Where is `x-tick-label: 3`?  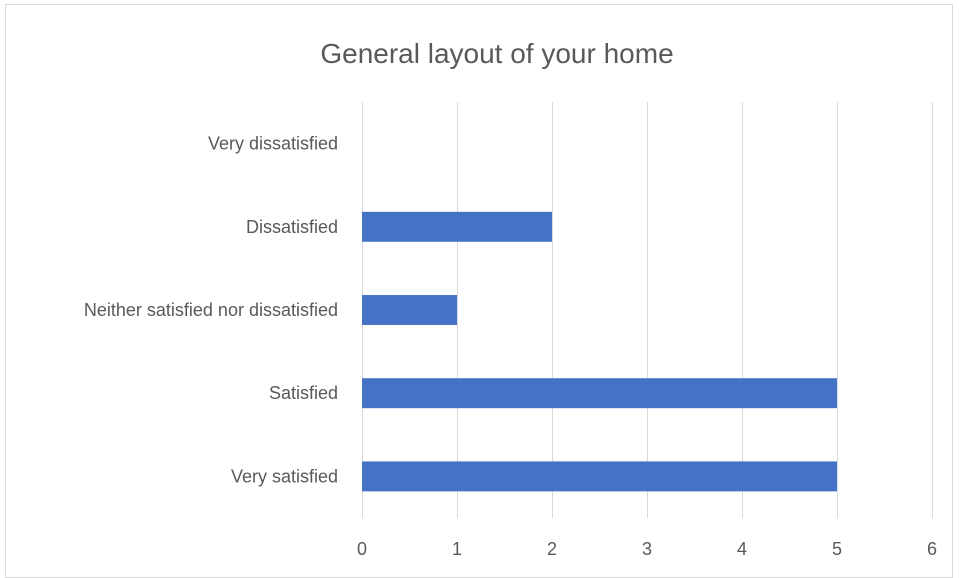
x-tick-label: 3 is located at coordinates (647, 549).